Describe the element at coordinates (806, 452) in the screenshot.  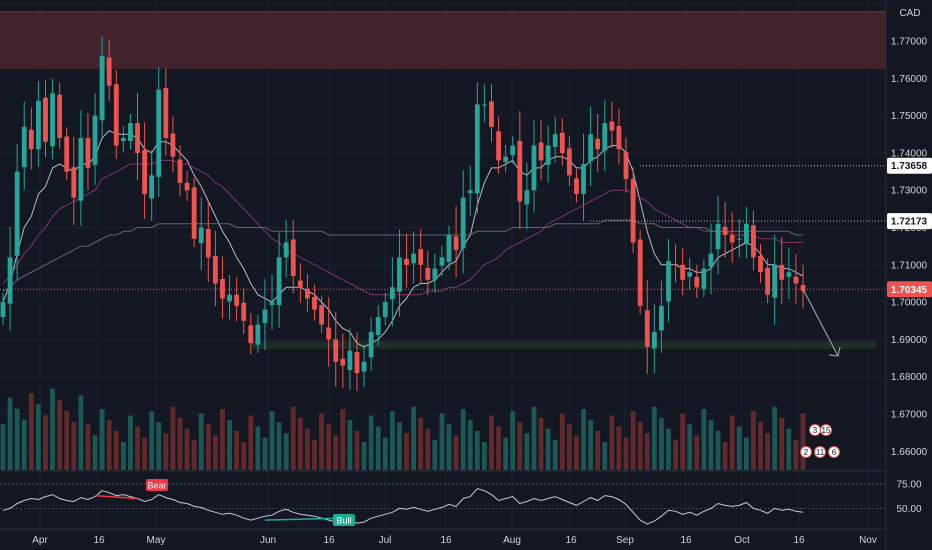
I see `volume-badge-label: 2` at that location.